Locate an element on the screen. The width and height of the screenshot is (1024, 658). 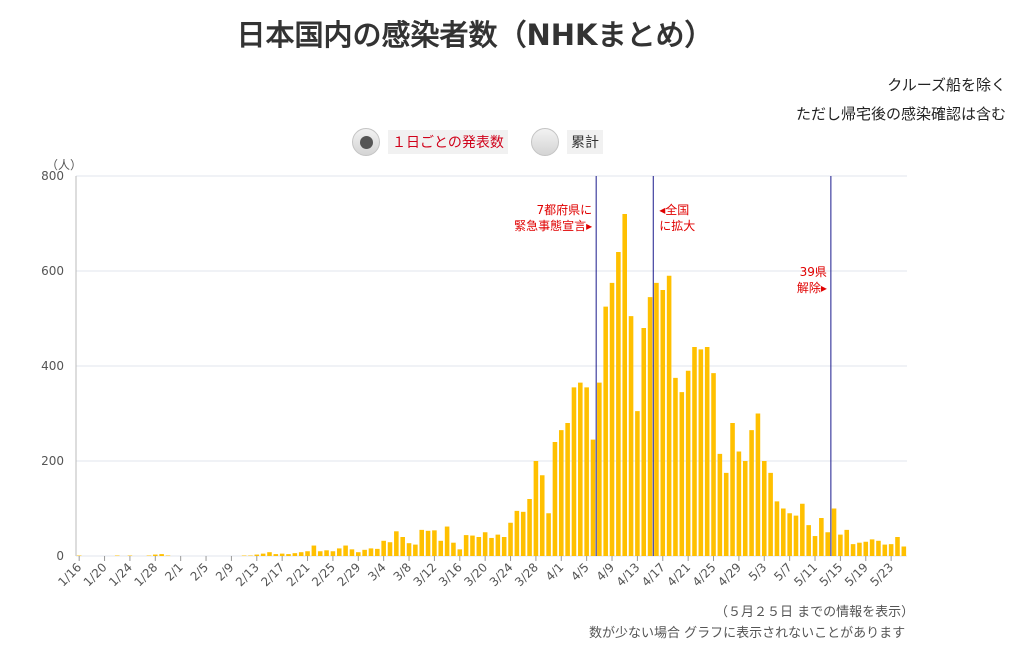
radio-total is located at coordinates (545, 142).